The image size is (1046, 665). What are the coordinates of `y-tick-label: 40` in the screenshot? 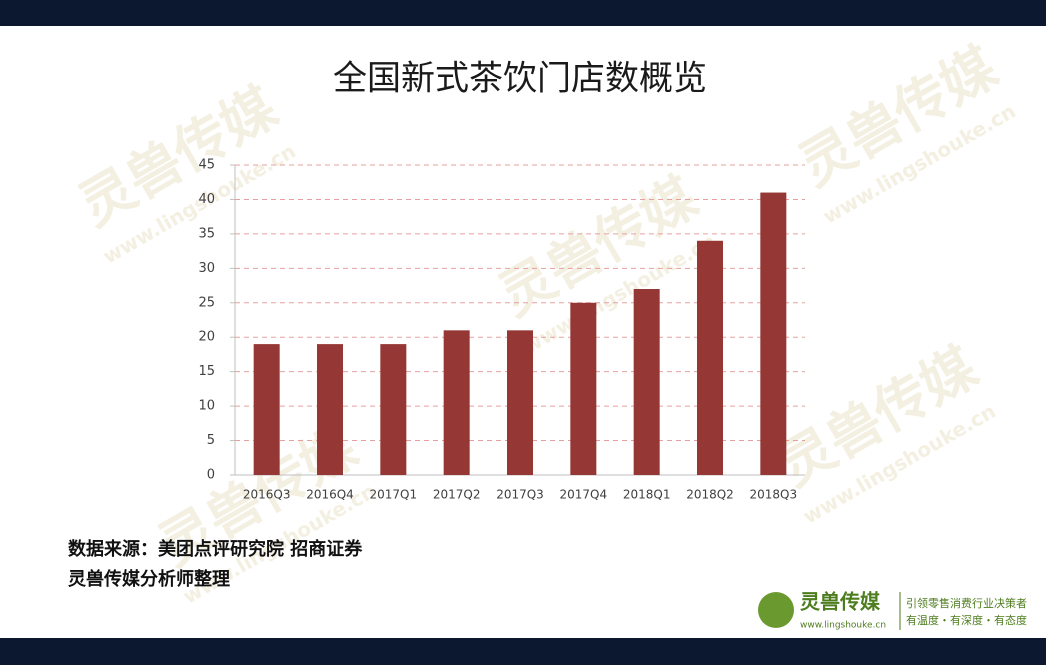 It's located at (206, 199).